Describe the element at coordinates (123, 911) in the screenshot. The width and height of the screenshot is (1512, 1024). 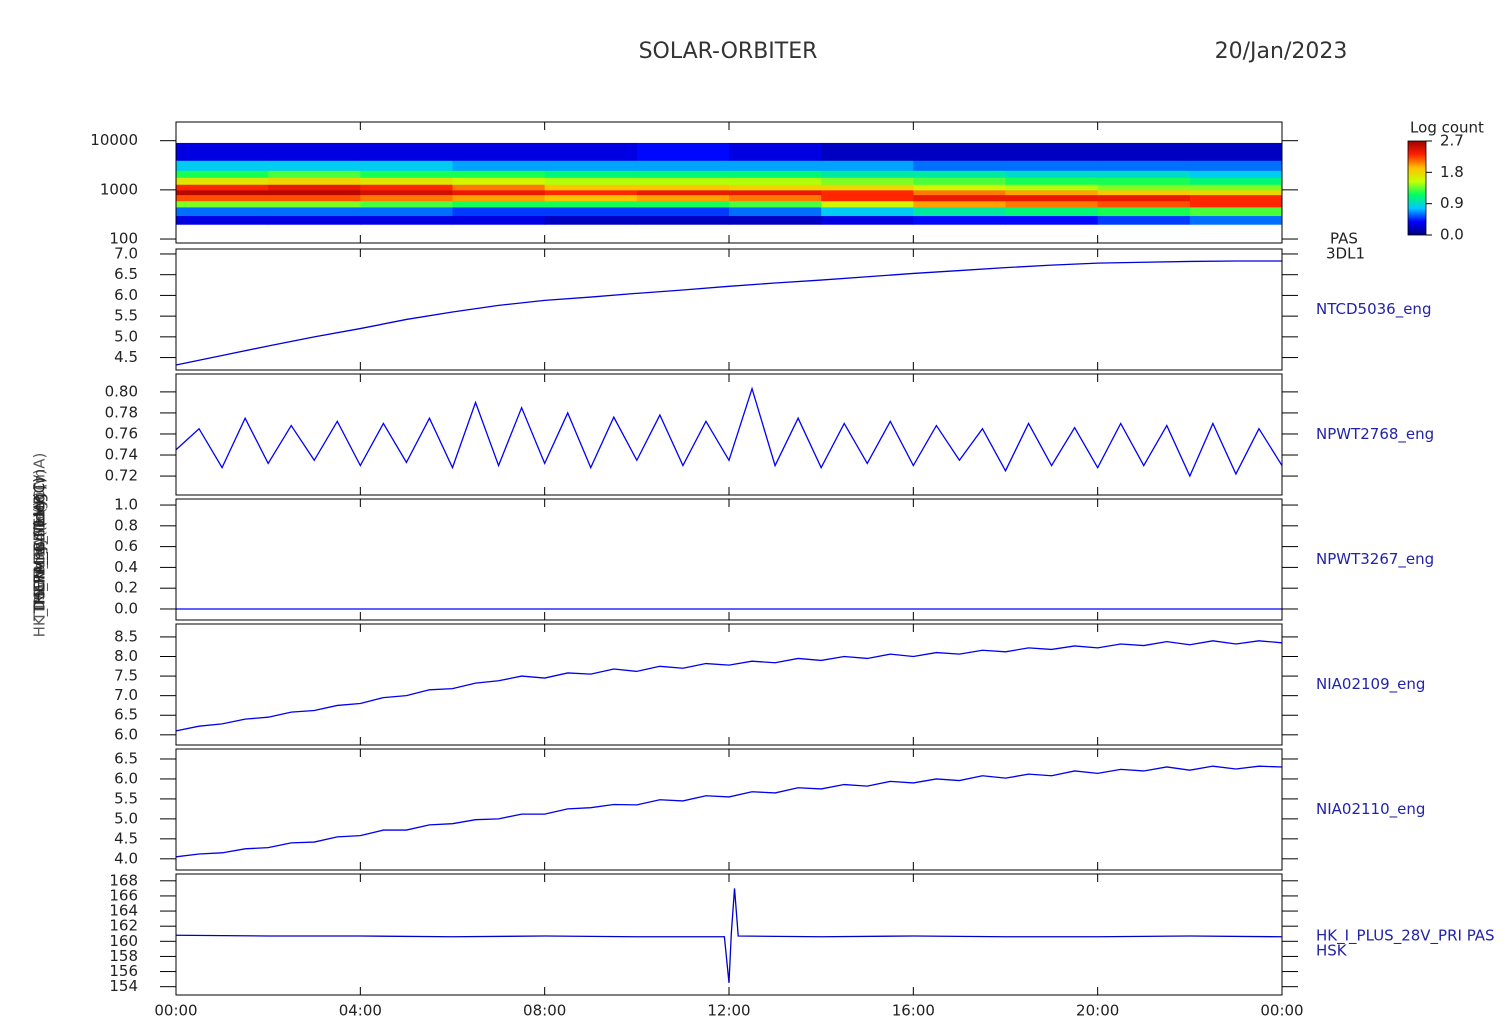
I see `y-tick-label: 164` at that location.